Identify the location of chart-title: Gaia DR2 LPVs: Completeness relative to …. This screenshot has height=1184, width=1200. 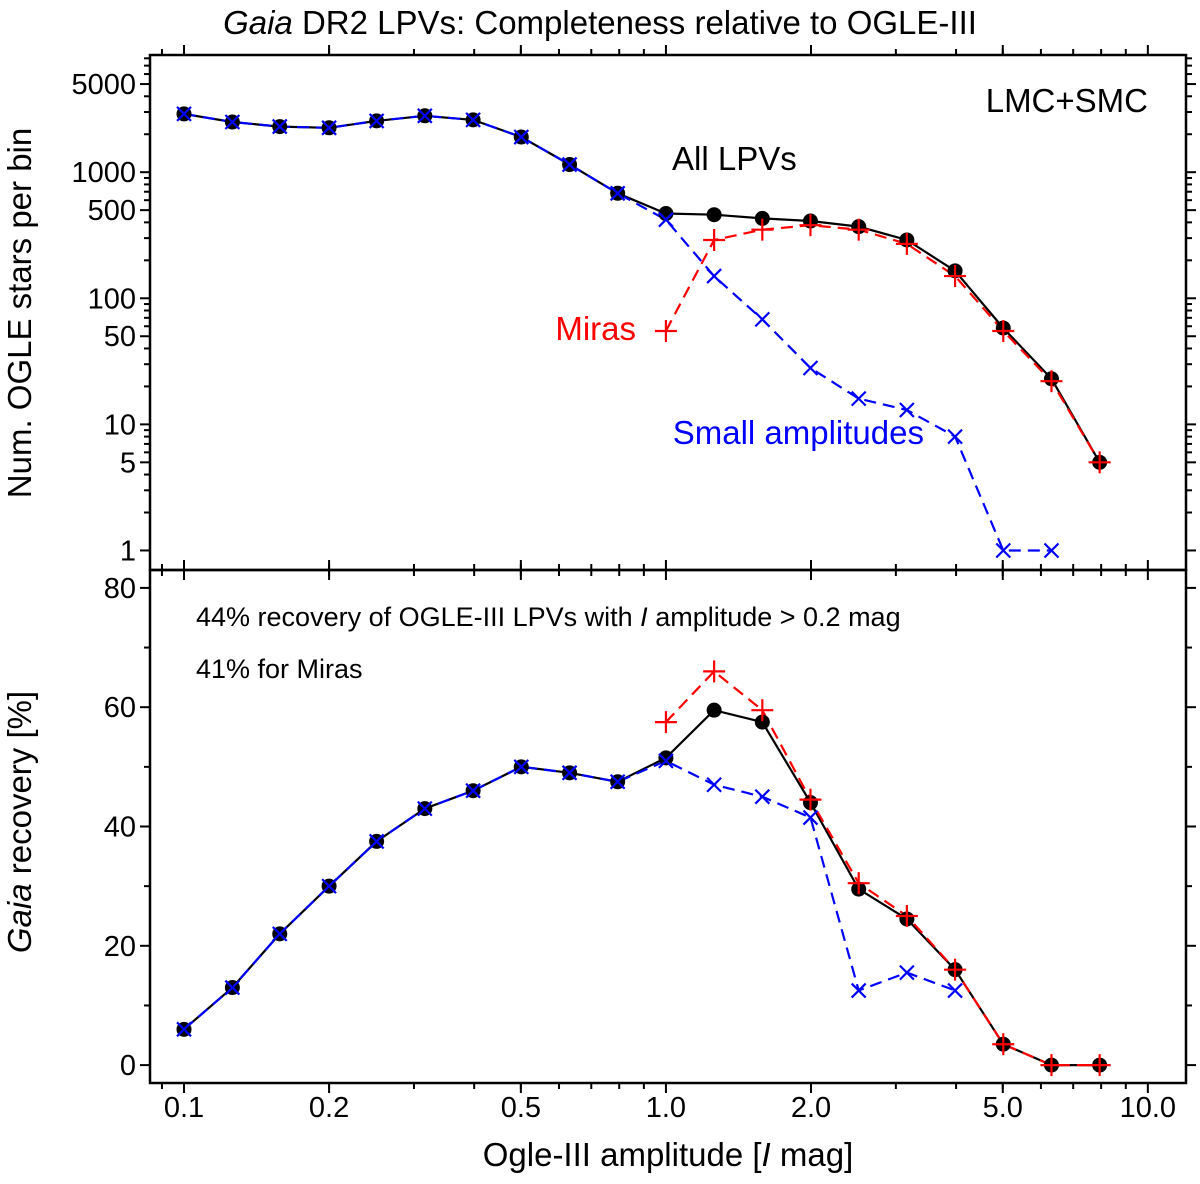
(600, 22).